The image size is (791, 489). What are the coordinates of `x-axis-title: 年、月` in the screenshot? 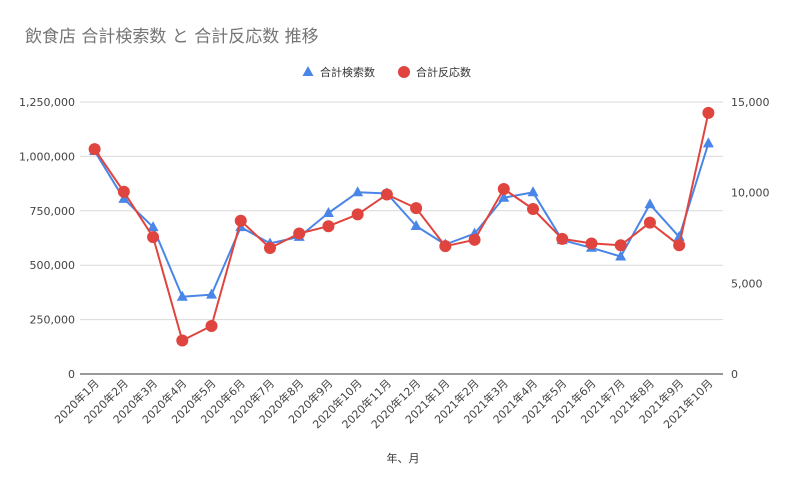 It's located at (403, 458).